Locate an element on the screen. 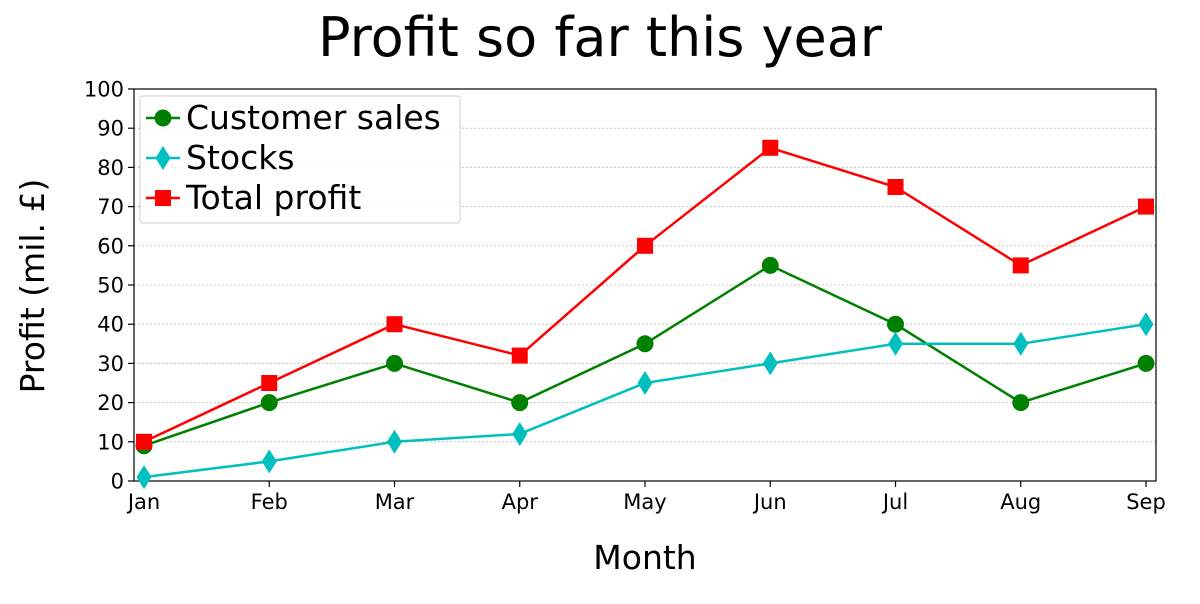  x-tick-label: Jul is located at coordinates (894, 502).